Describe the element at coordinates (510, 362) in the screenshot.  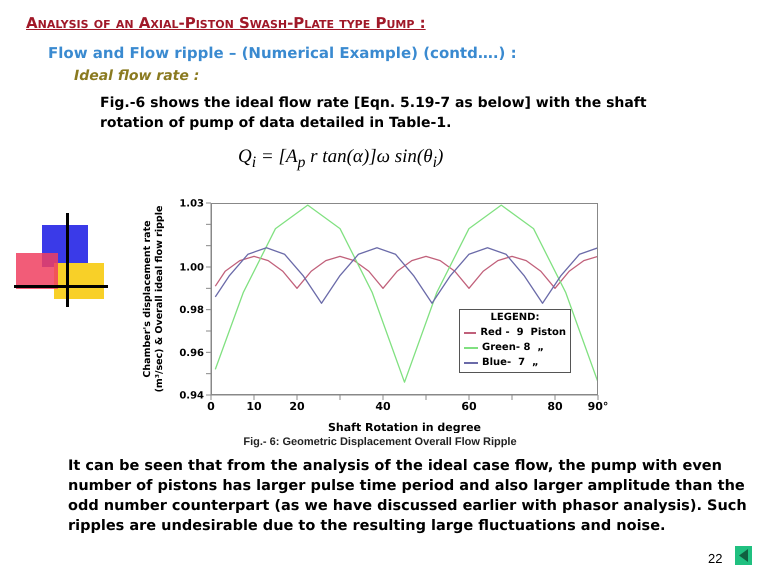
I see `legend-label: Blue- 7 „` at that location.